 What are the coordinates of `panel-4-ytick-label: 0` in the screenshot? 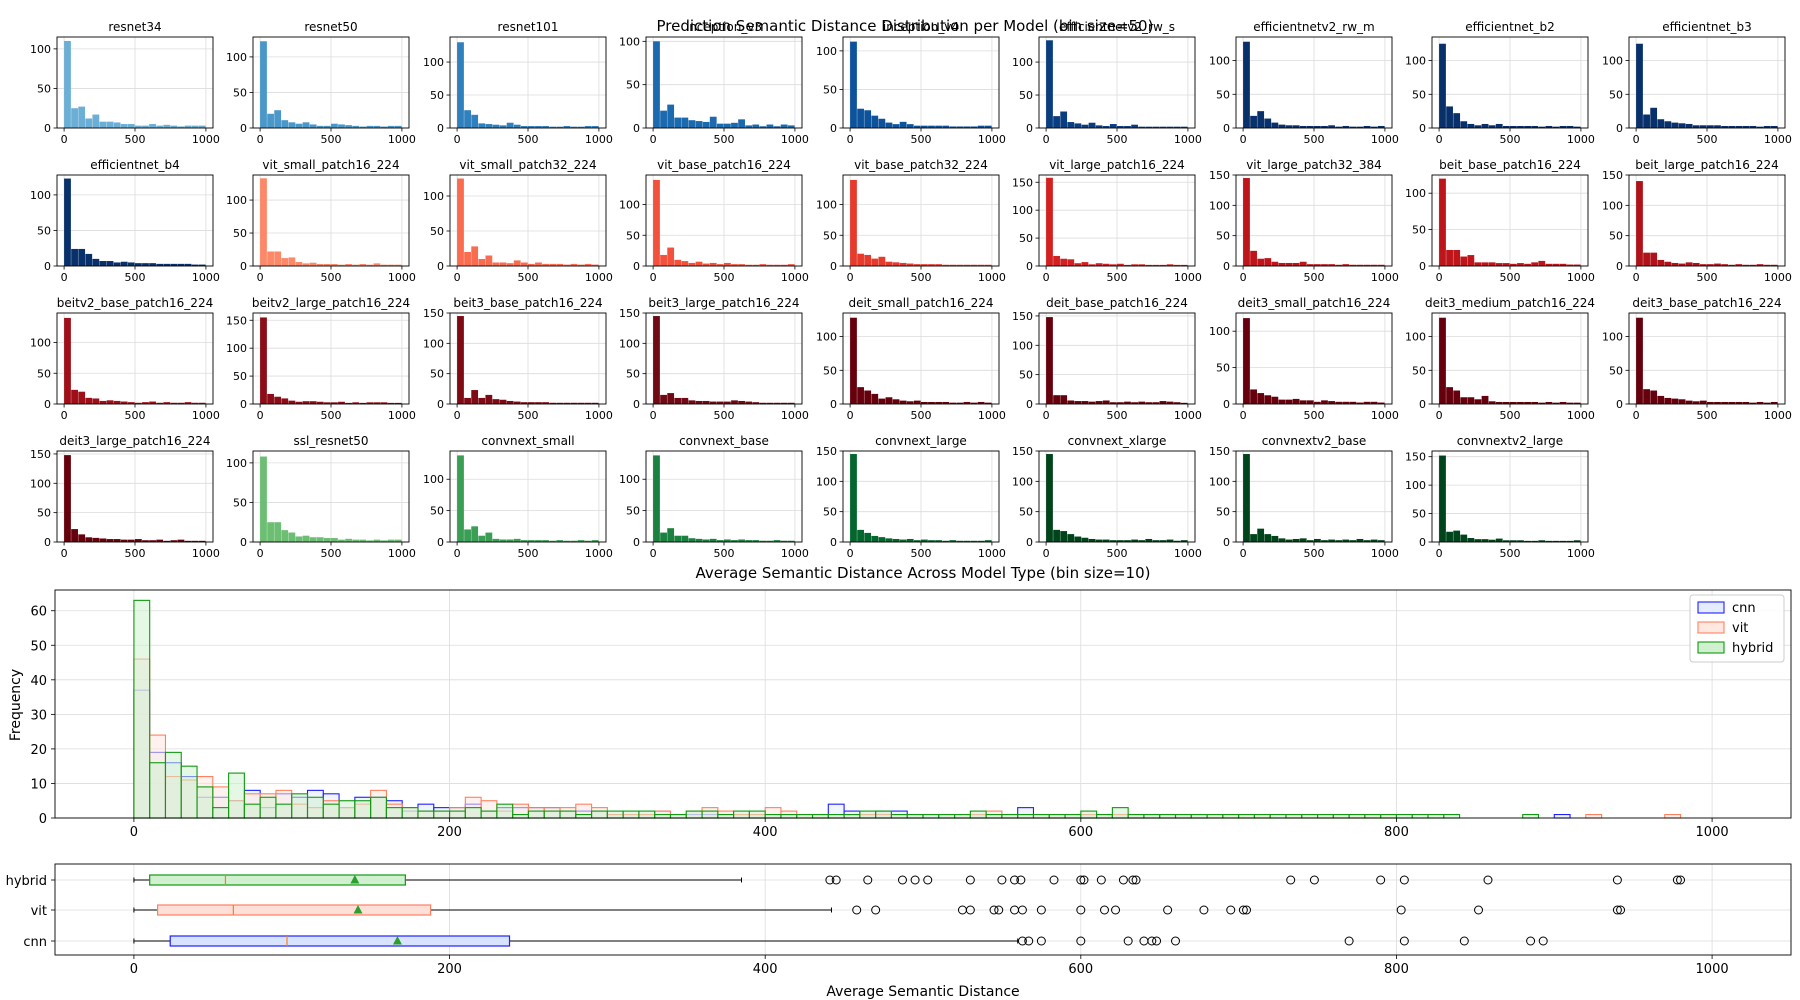 It's located at (833, 128).